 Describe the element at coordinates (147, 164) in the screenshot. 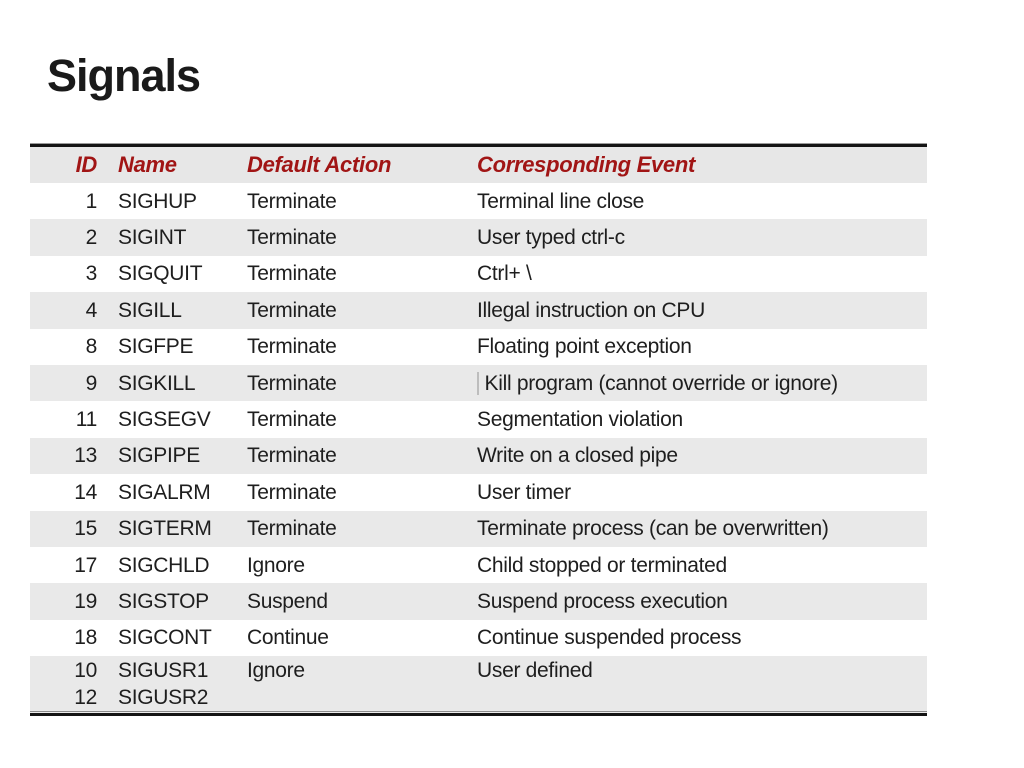

I see `header-cell-name: Name` at that location.